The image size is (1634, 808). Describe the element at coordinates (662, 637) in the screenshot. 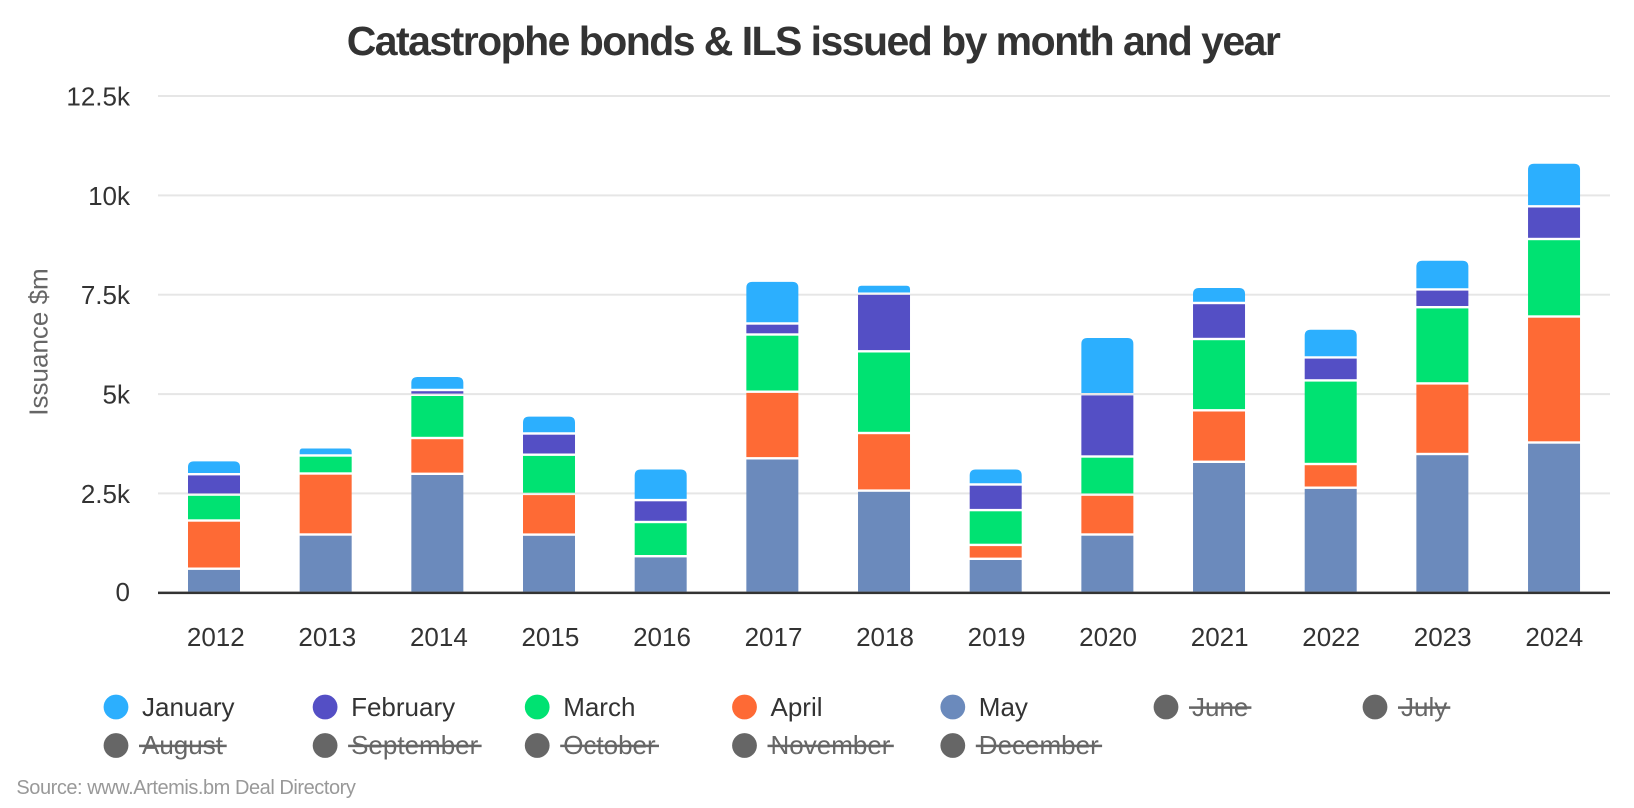

I see `svg-text: 2016` at that location.